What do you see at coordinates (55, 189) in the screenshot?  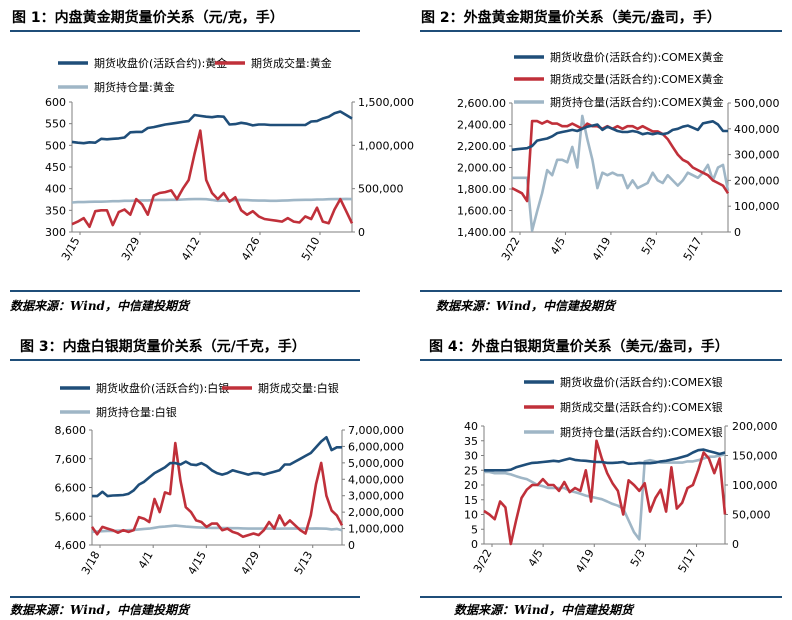 I see `left-tick-label: 400` at bounding box center [55, 189].